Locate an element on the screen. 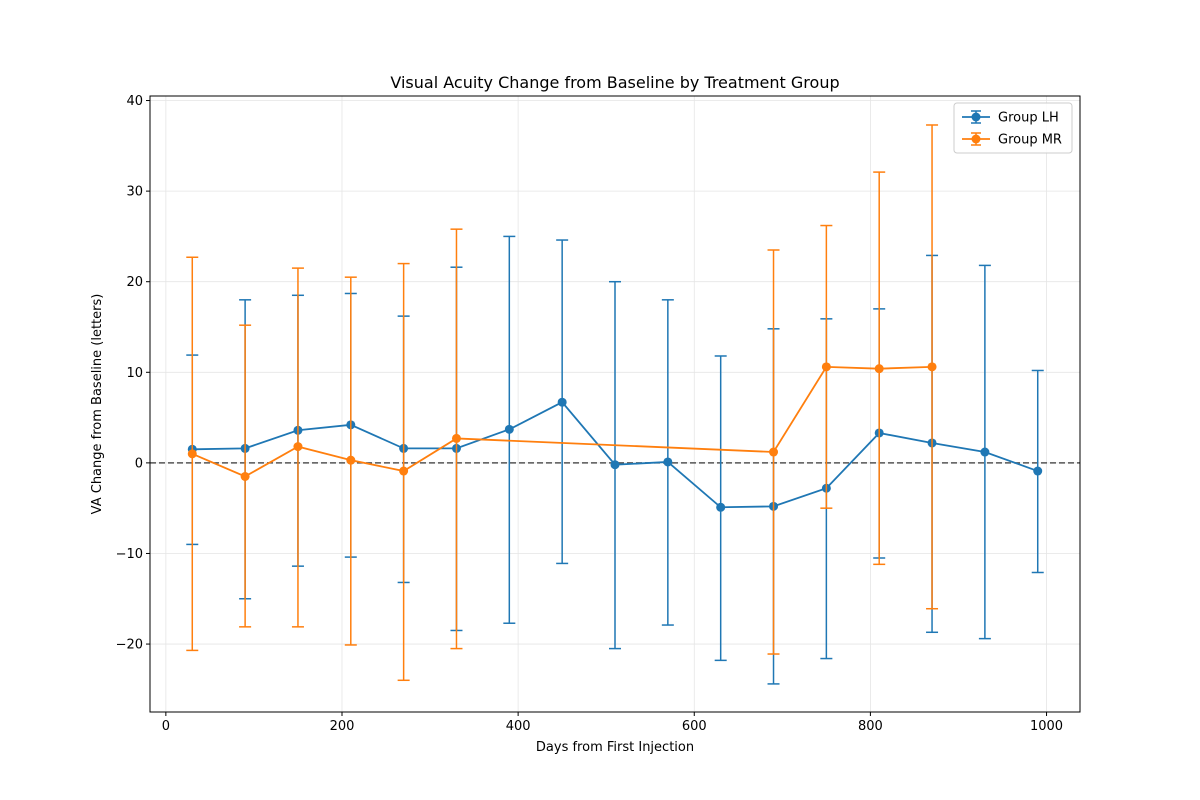 This screenshot has width=1200, height=800. x-tick-label: 1000 is located at coordinates (1046, 726).